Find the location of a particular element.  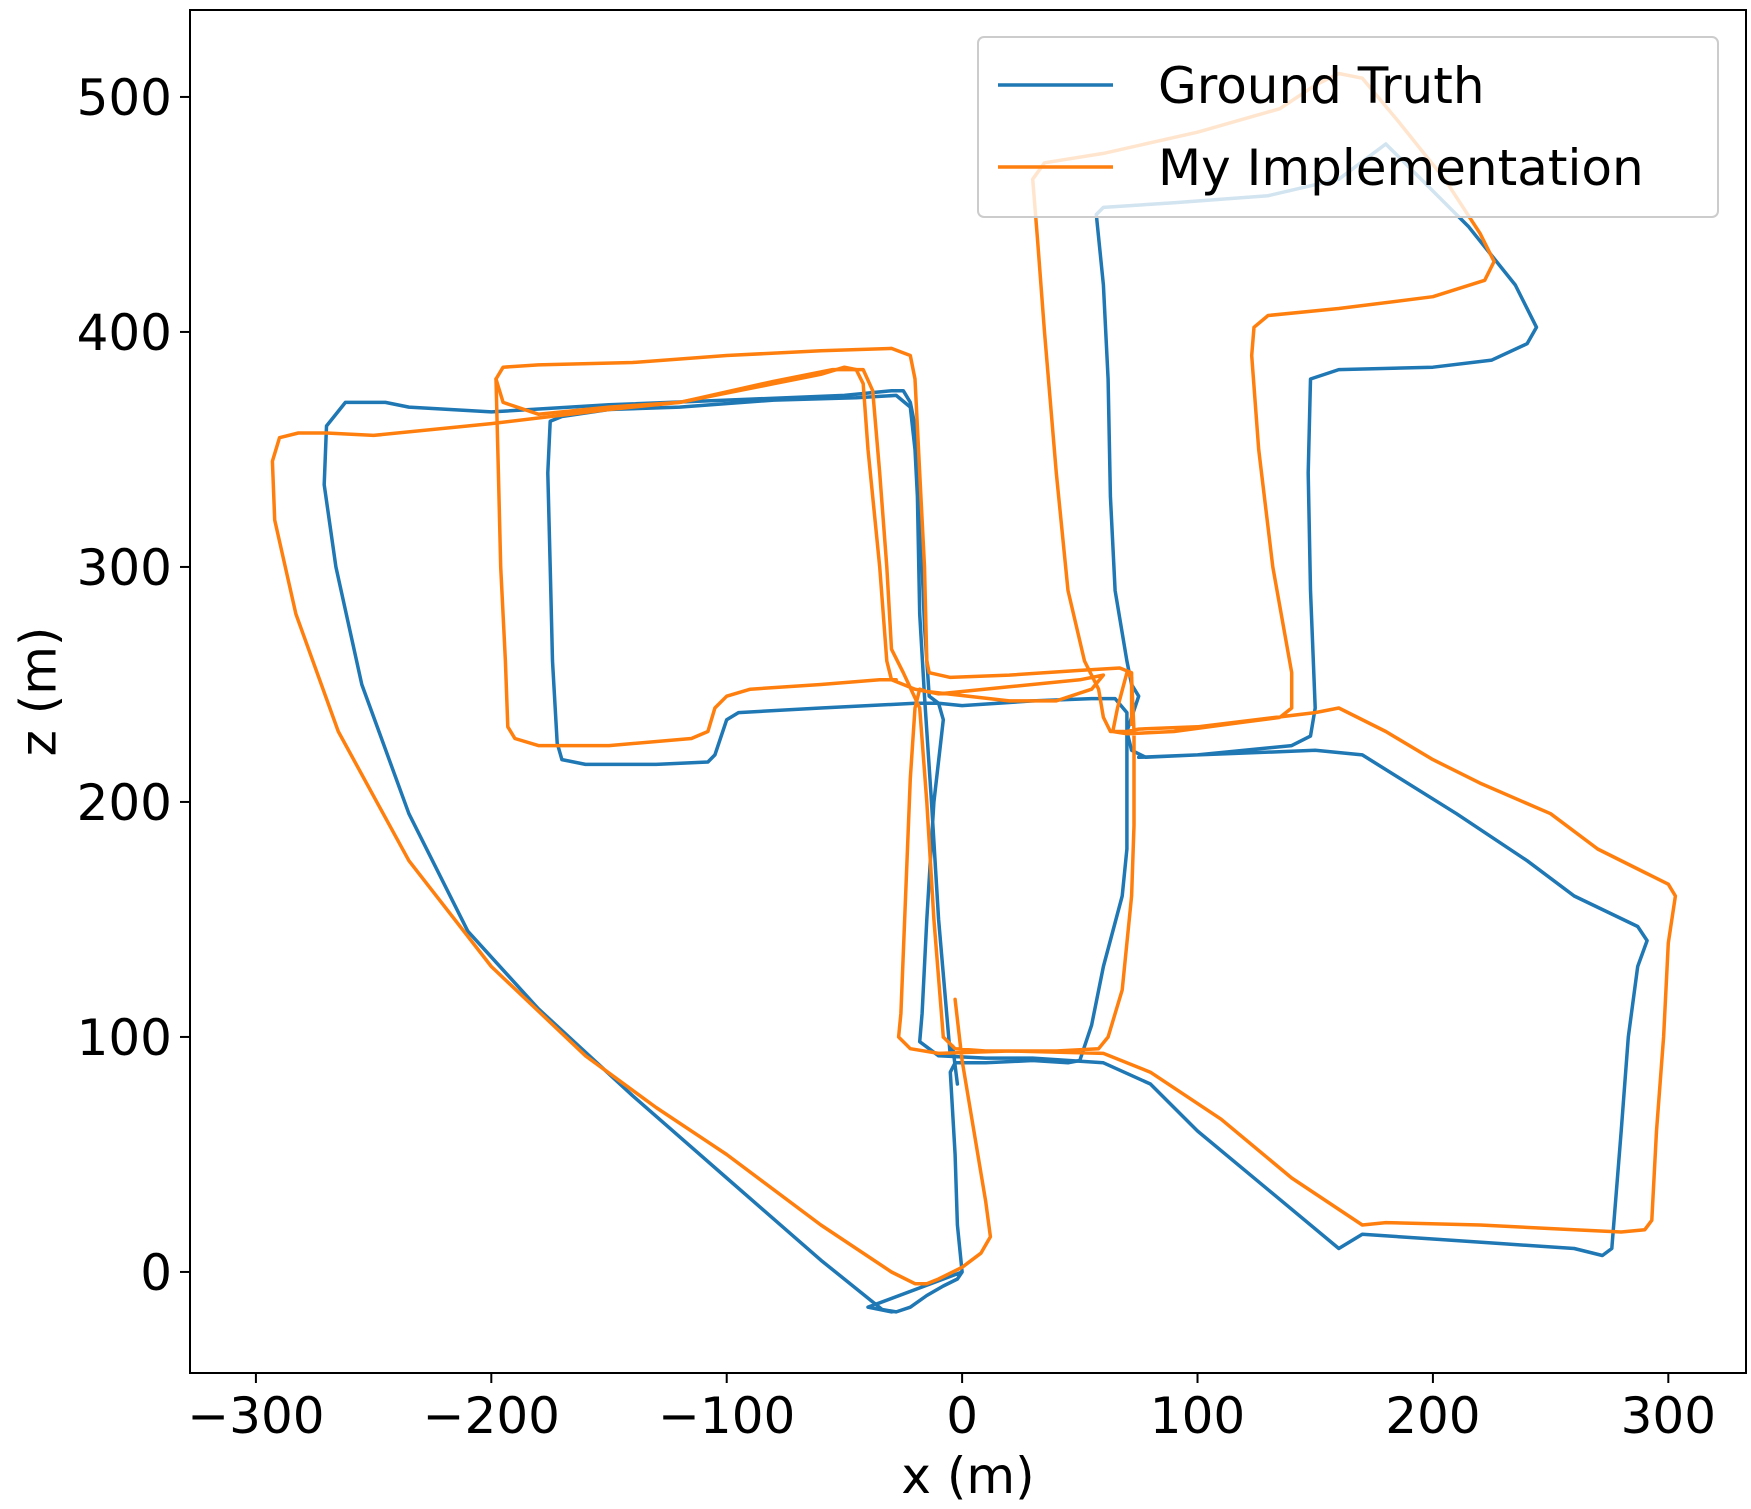

x-tick-label: −100 is located at coordinates (726, 1416).